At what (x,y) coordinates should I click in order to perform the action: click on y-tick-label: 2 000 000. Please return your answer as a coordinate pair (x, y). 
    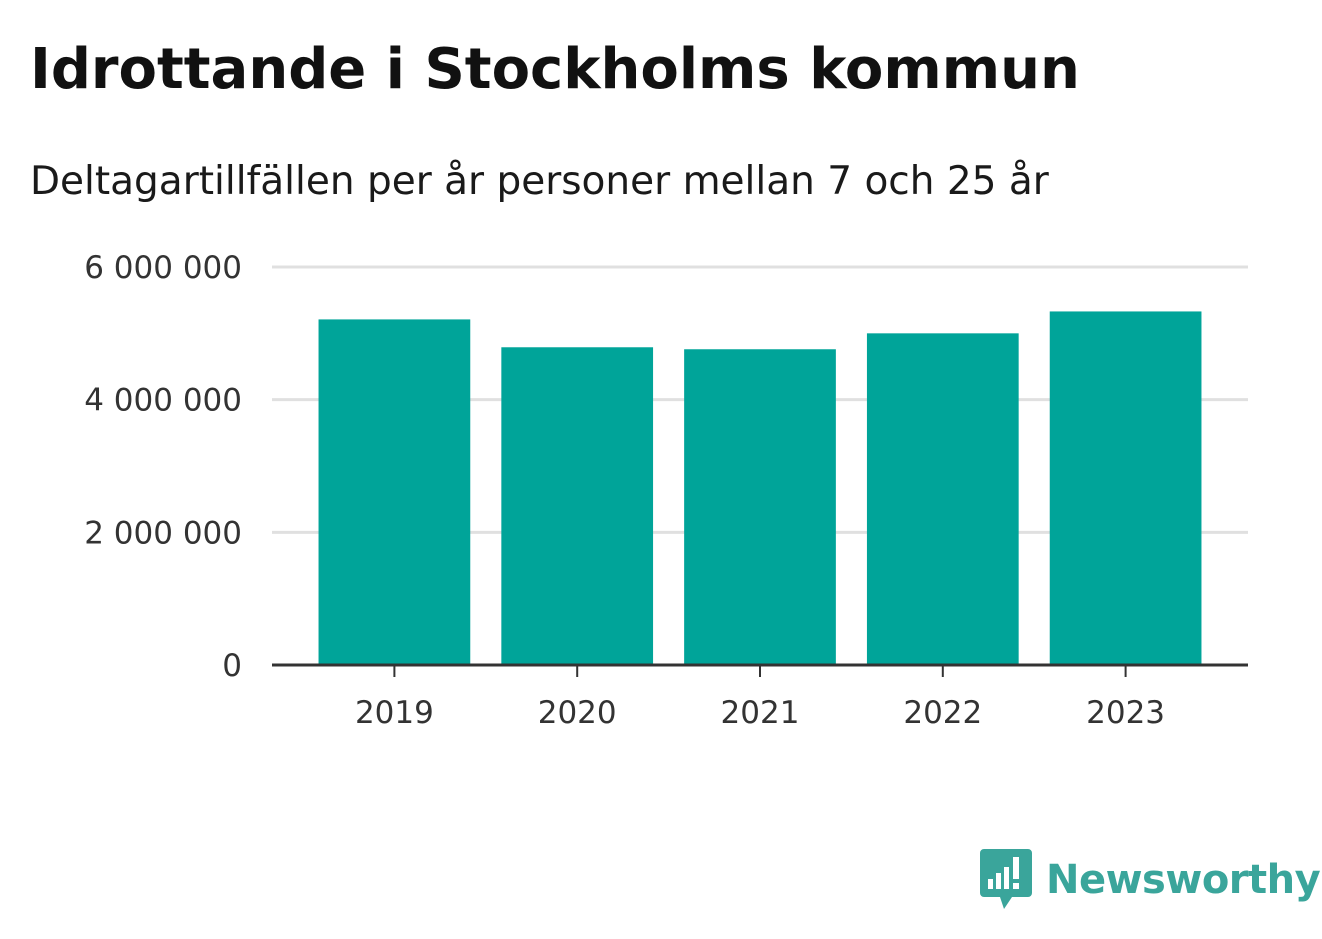
    Looking at the image, I should click on (163, 533).